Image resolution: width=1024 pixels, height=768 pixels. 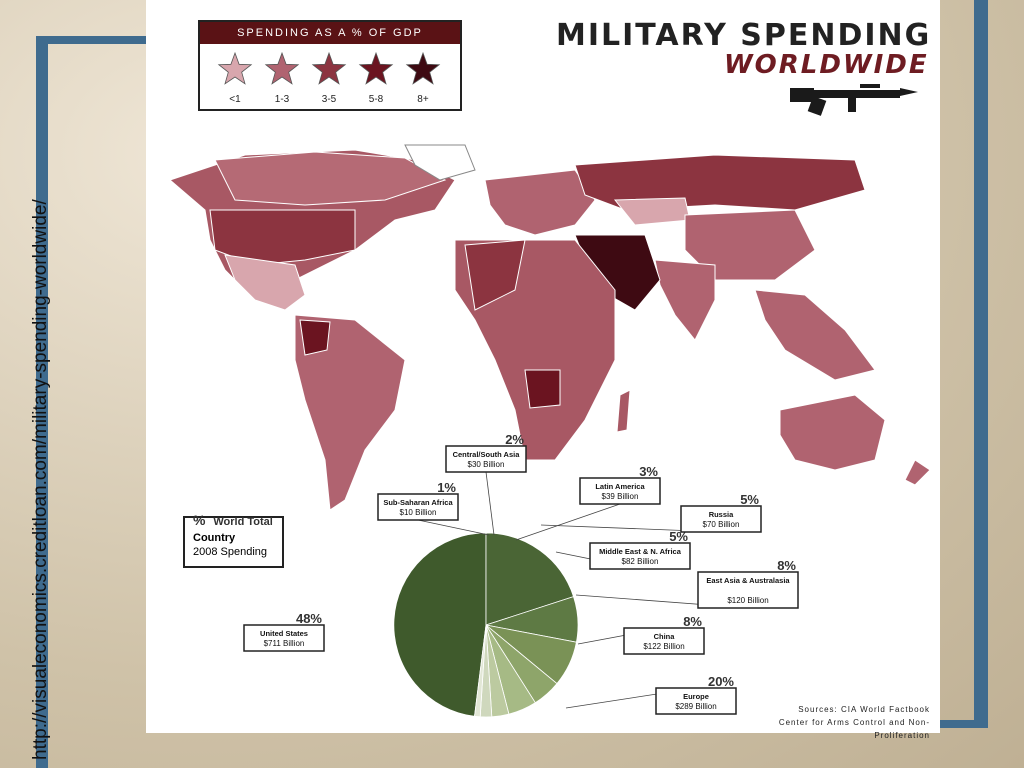 What do you see at coordinates (750, 245) in the screenshot?
I see `map-china` at bounding box center [750, 245].